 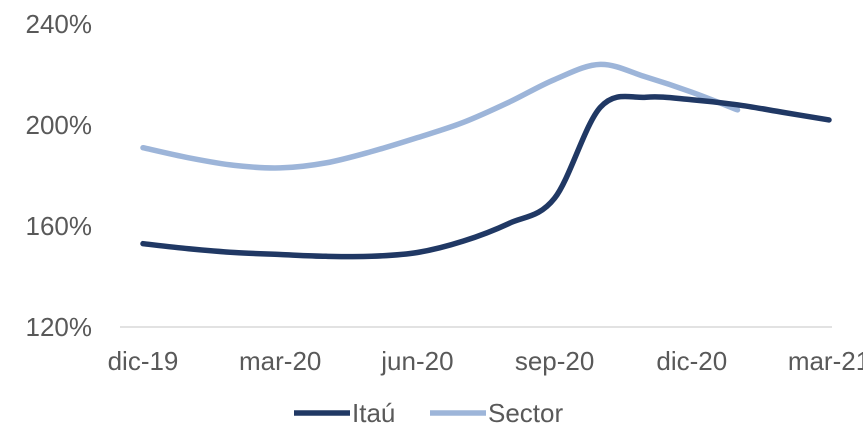 I want to click on legend: Itaú Sector, so click(x=428, y=413).